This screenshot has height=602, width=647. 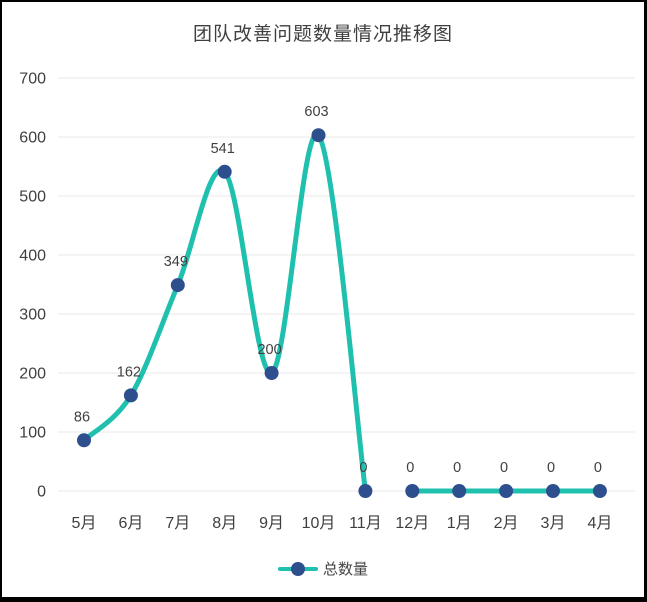 I want to click on legend-dot-icon, so click(x=297, y=568).